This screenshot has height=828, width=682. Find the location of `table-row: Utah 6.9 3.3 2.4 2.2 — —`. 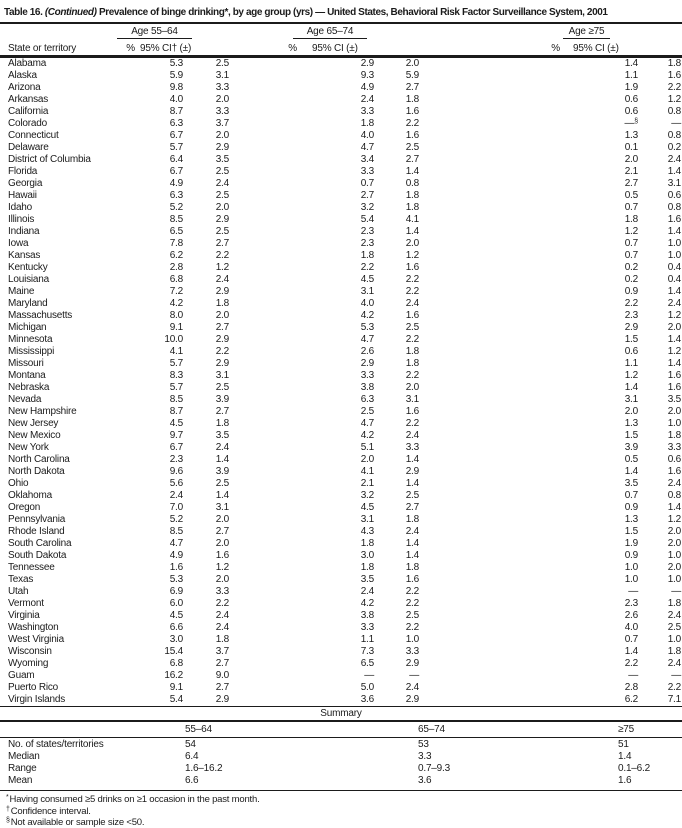

table-row: Utah 6.9 3.3 2.4 2.2 — — is located at coordinates (341, 592).